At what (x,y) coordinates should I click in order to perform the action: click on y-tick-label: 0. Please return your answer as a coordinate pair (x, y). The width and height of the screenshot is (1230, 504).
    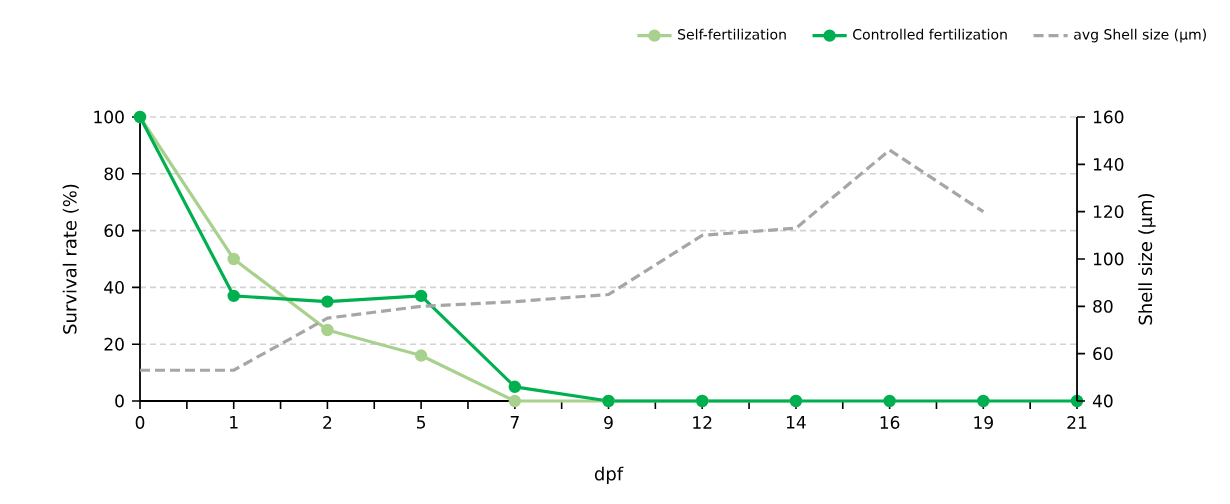
    Looking at the image, I should click on (119, 401).